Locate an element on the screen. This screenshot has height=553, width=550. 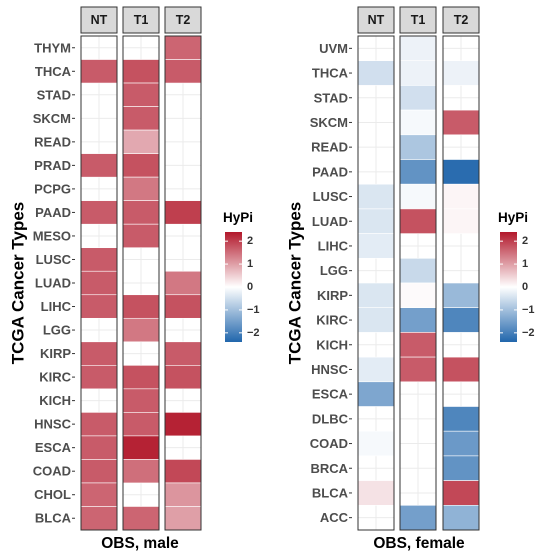
facet-label: NT is located at coordinates (99, 20).